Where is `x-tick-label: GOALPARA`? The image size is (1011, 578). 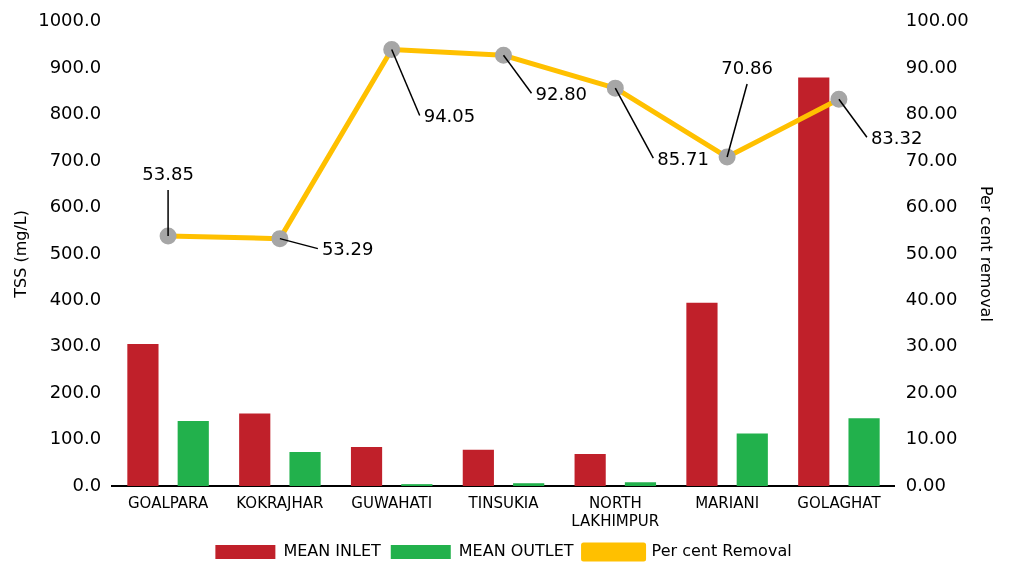 x-tick-label: GOALPARA is located at coordinates (168, 502).